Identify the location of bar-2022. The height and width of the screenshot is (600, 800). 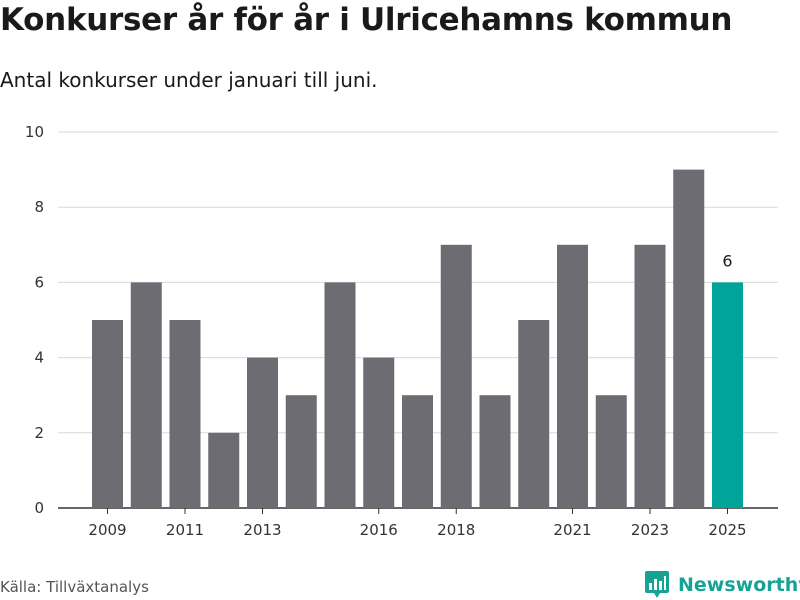
(611, 451).